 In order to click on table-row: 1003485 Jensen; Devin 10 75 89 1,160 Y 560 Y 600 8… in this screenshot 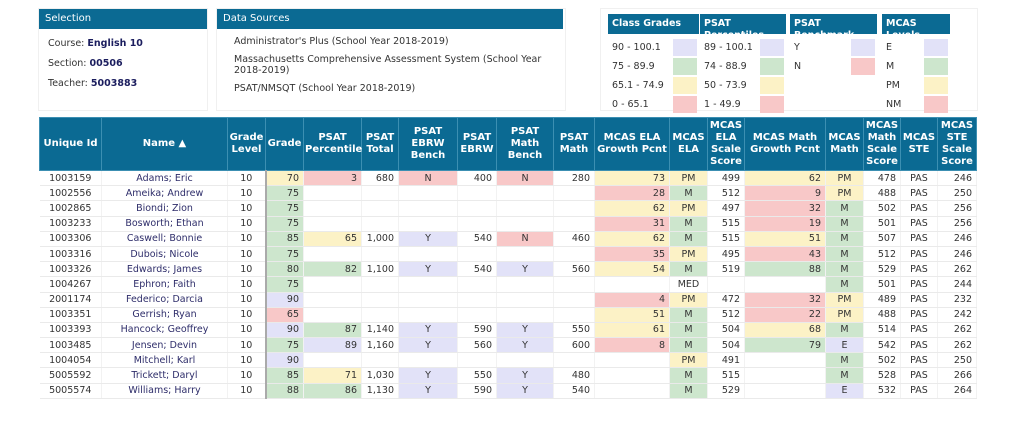, I will do `click(508, 345)`.